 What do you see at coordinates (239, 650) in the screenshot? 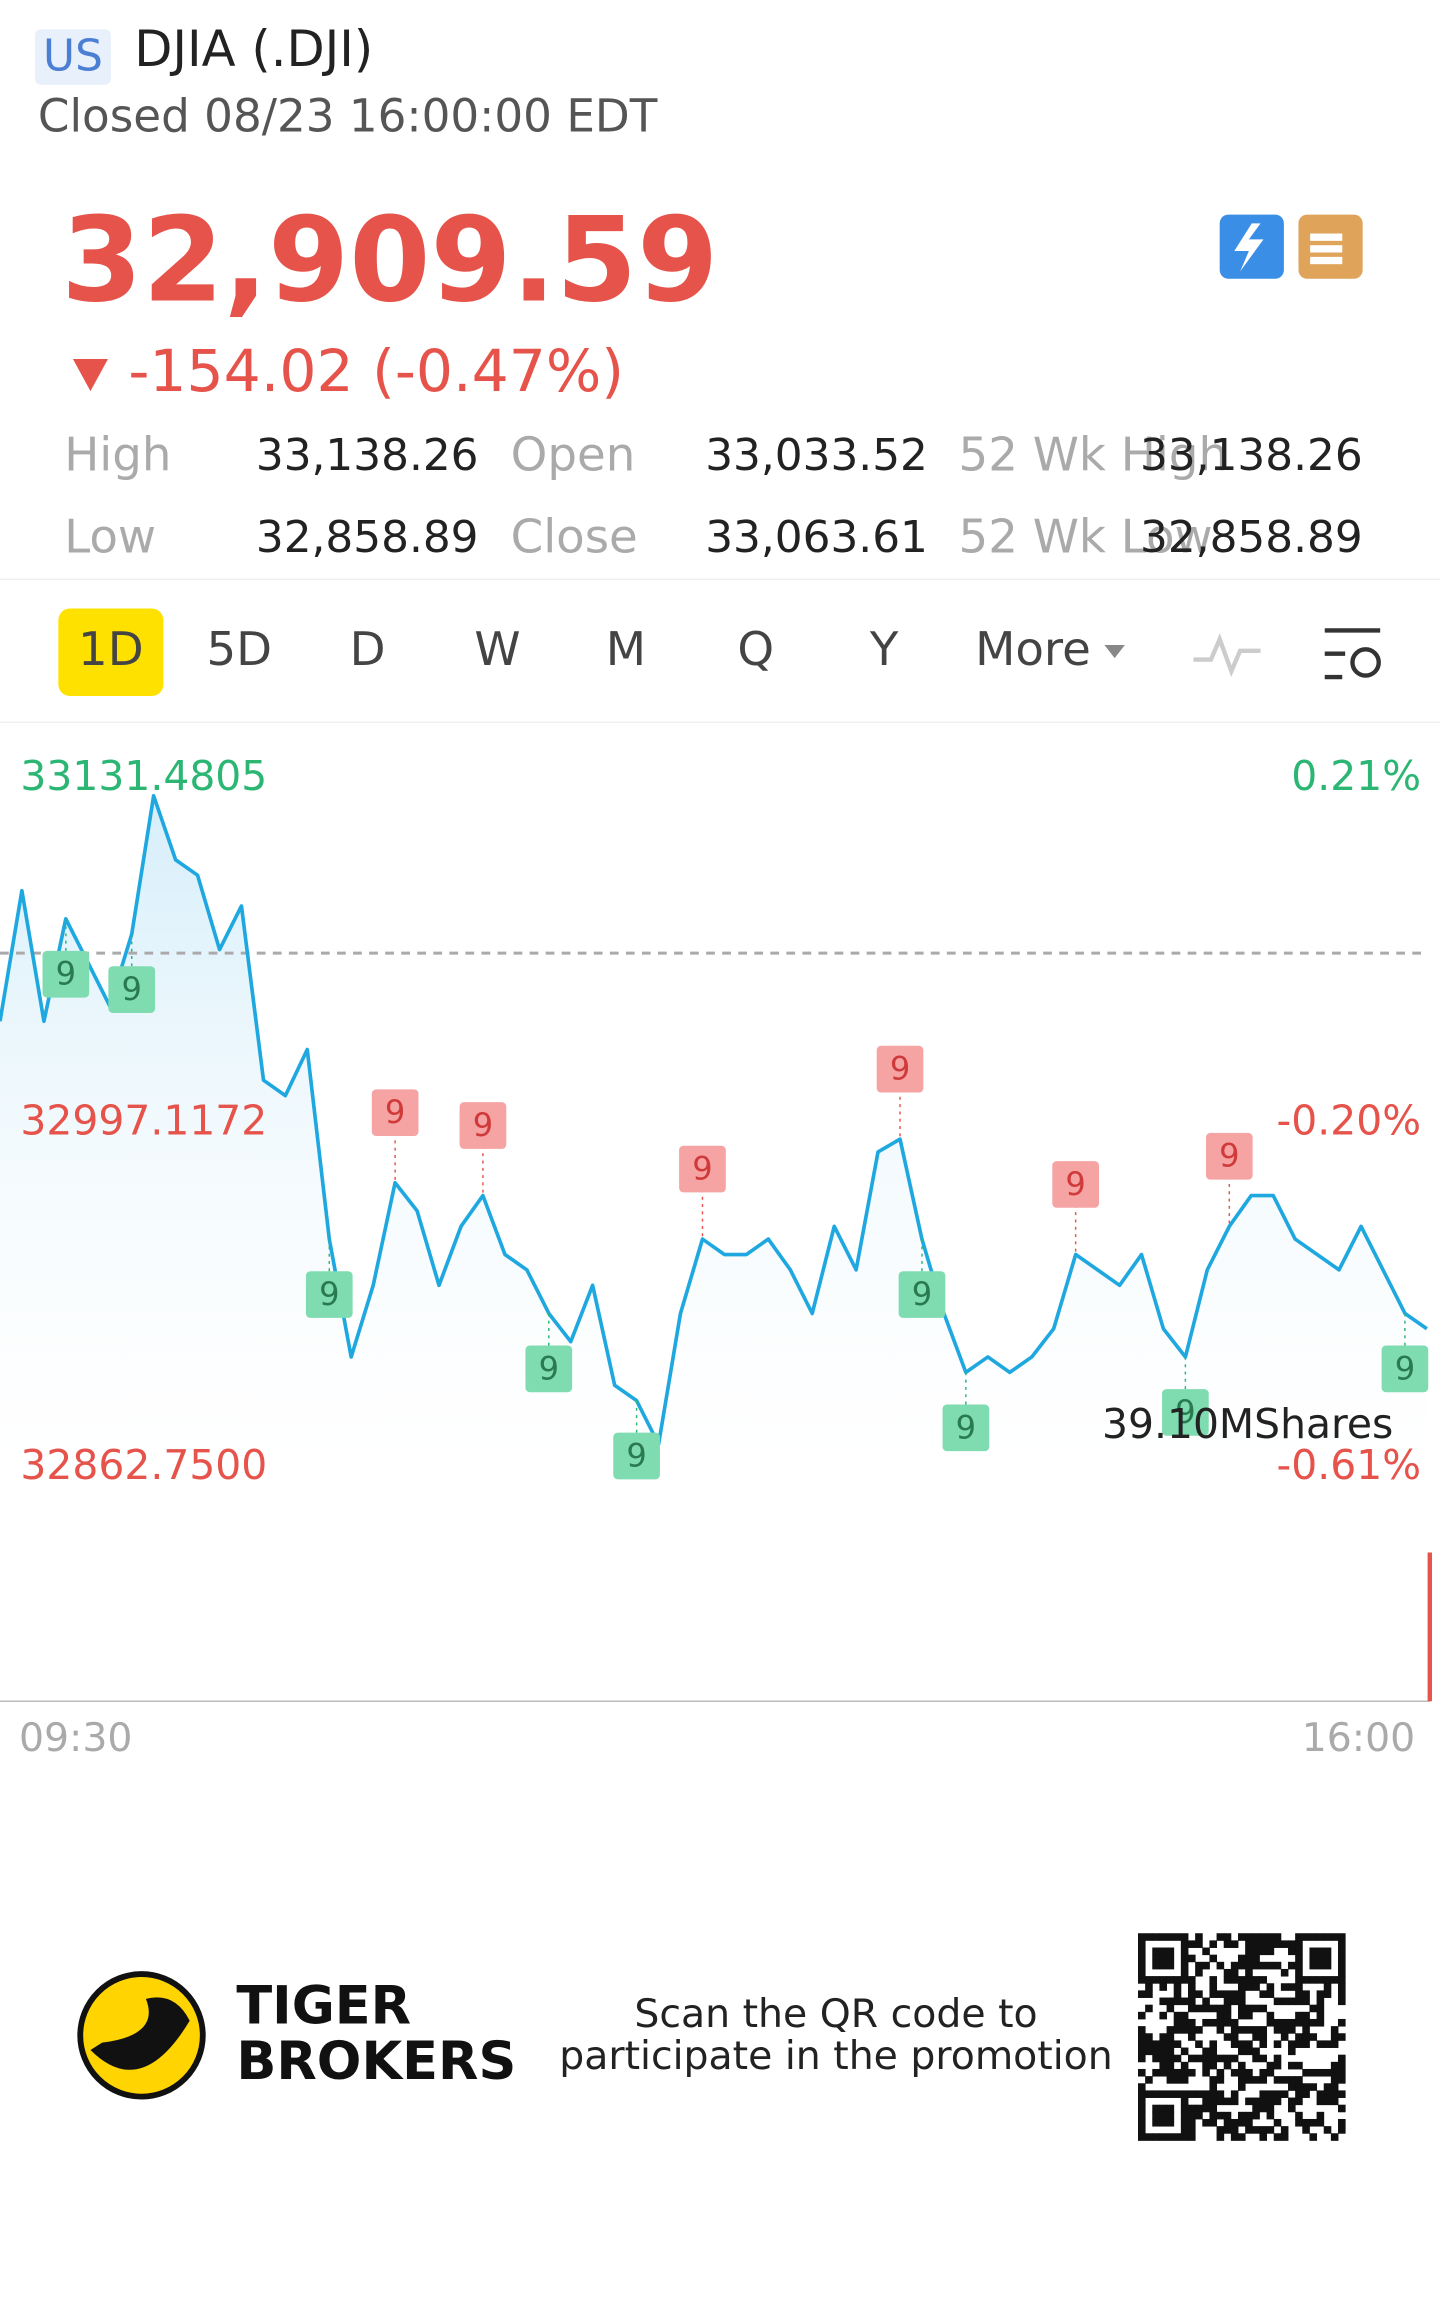
I see `tab: 5D` at bounding box center [239, 650].